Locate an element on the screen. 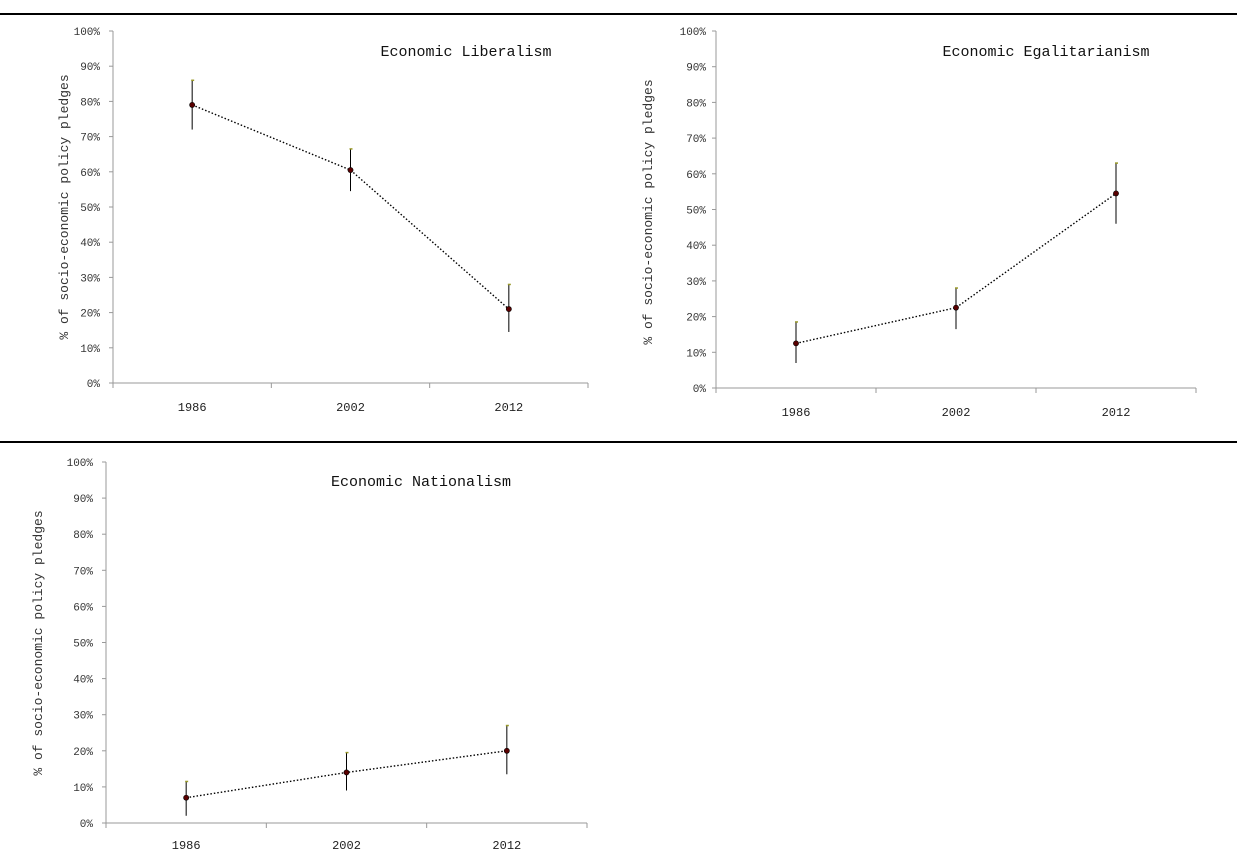  chart1-y-tick-label: 100% is located at coordinates (87, 33).